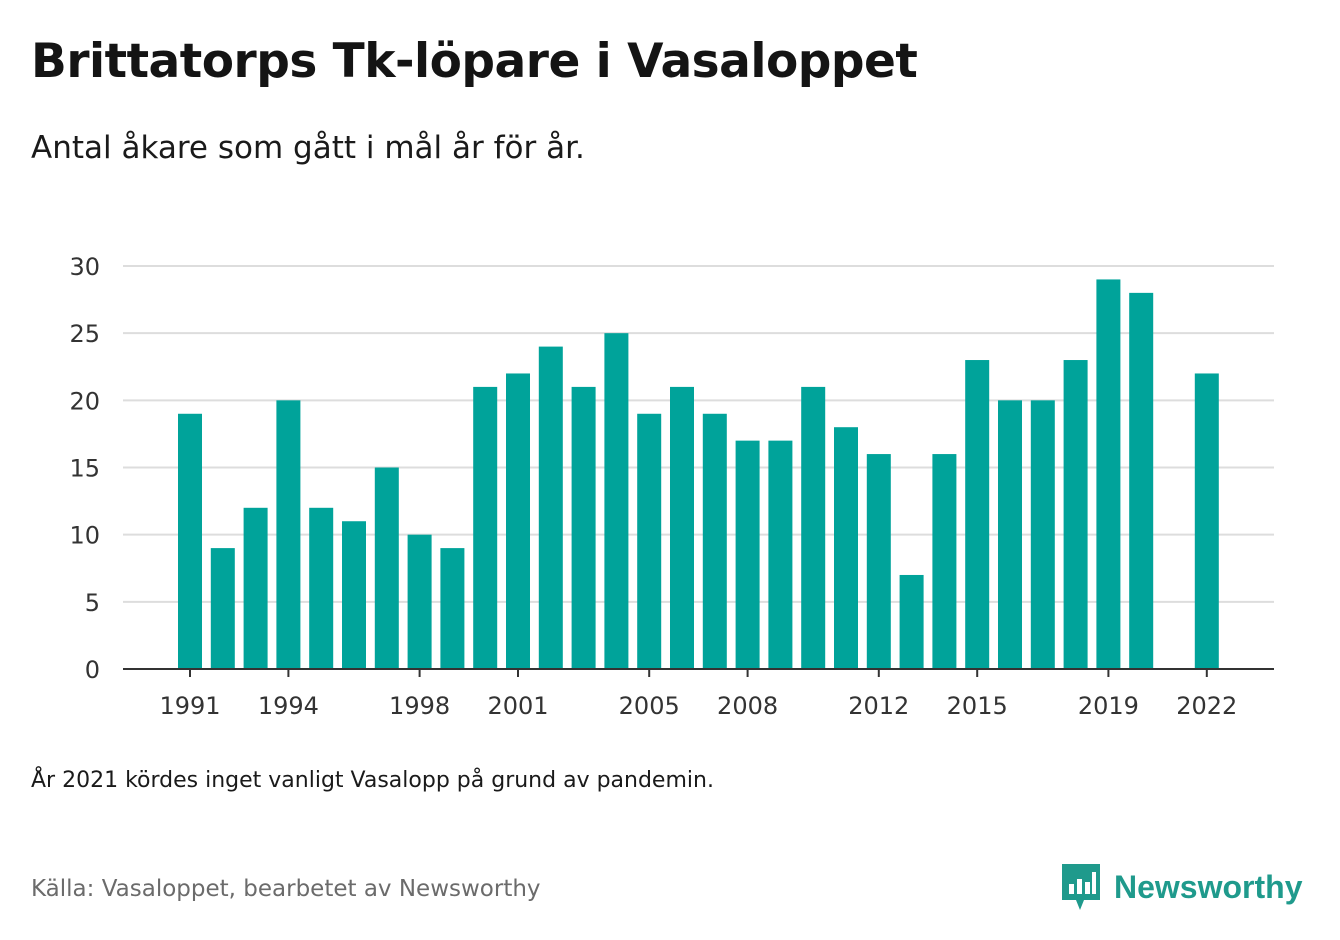 The width and height of the screenshot is (1340, 940). I want to click on bar-2010, so click(813, 527).